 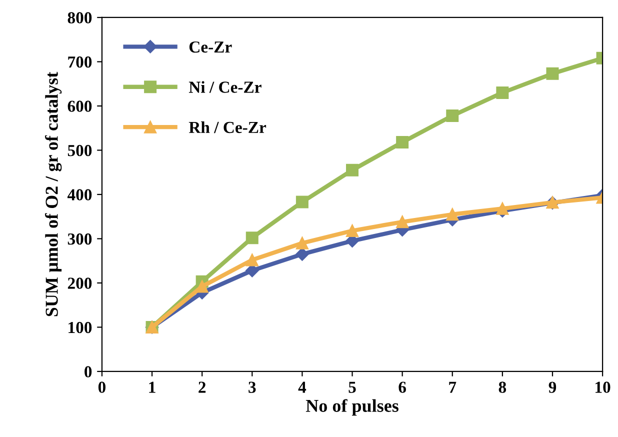 What do you see at coordinates (88, 372) in the screenshot?
I see `y-tick-label: 0` at bounding box center [88, 372].